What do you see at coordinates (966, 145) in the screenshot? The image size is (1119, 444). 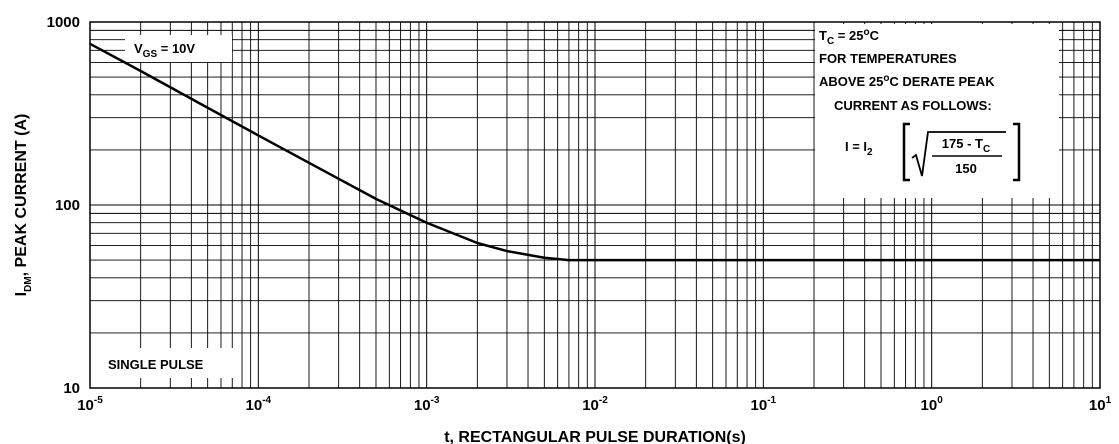 I see `formula-numerator: 175 - TC` at bounding box center [966, 145].